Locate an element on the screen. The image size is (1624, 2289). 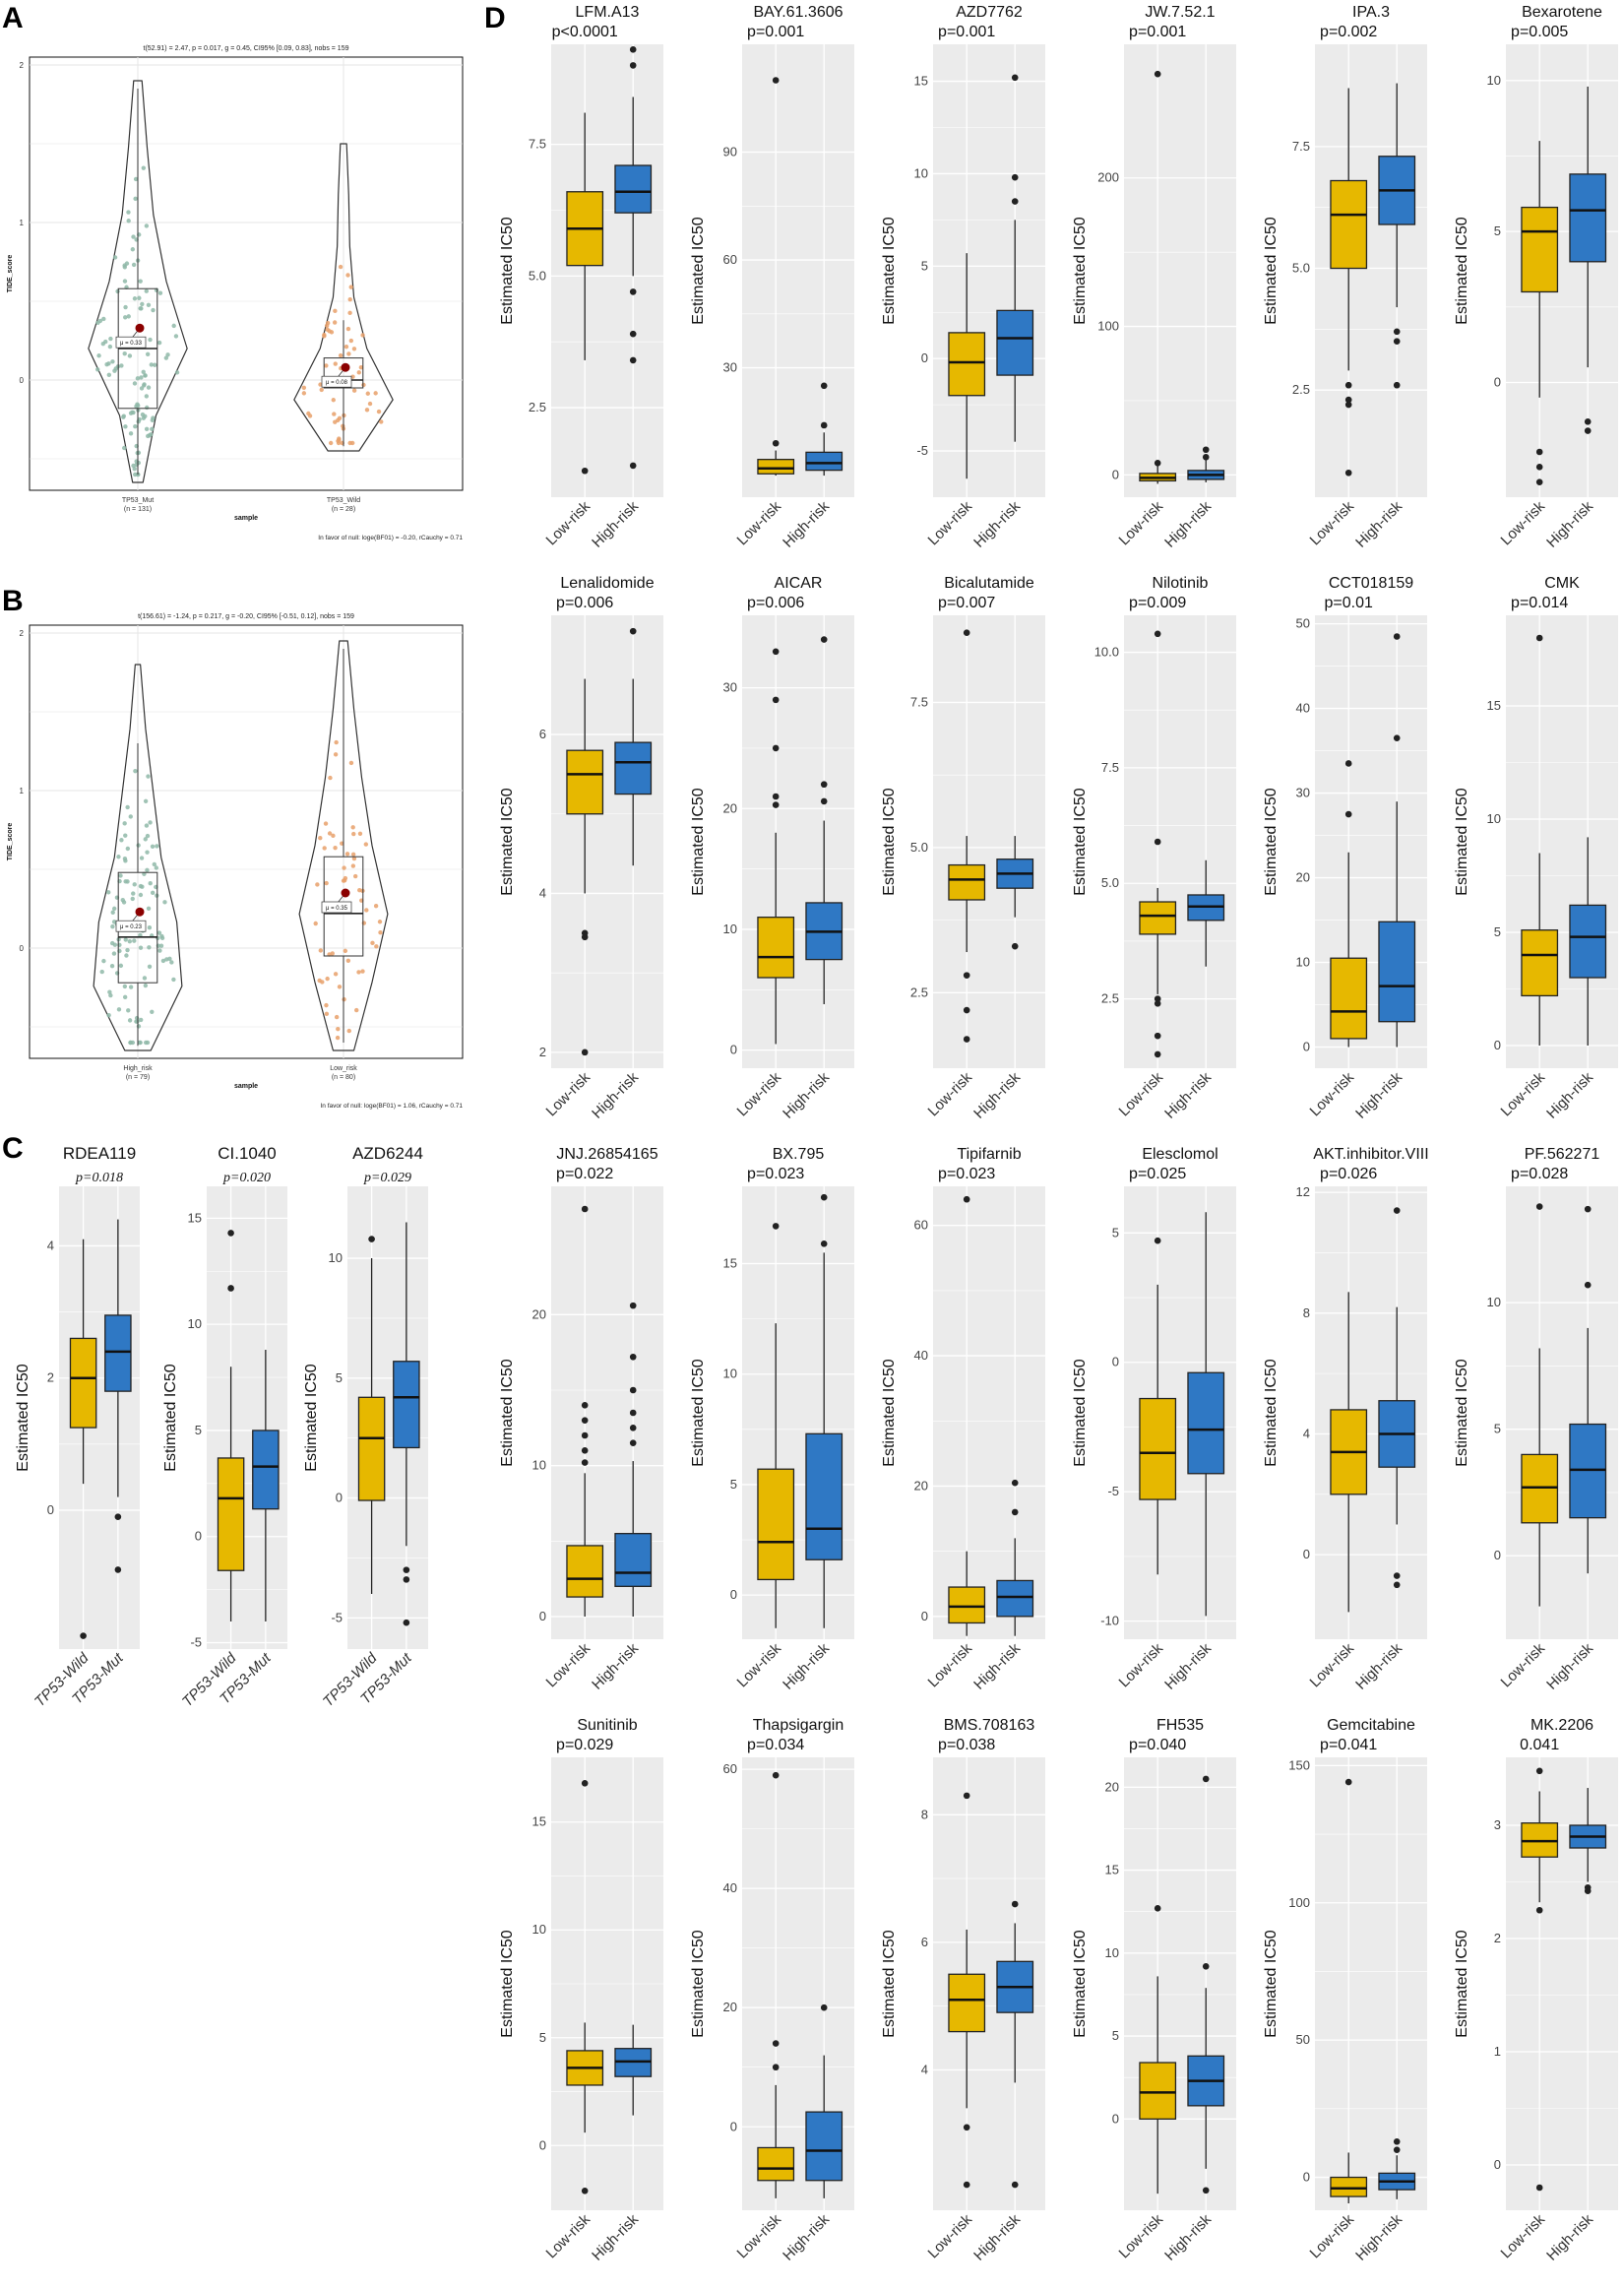
chart-title: JW.7.52.1 is located at coordinates (1180, 12).